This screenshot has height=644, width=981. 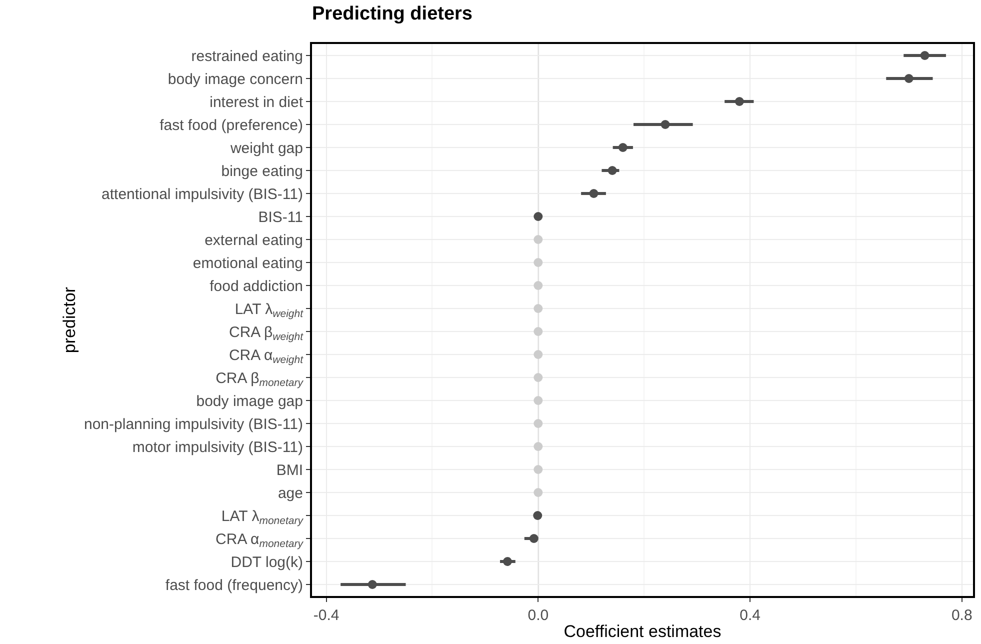 What do you see at coordinates (290, 493) in the screenshot?
I see `y-tick-label: age` at bounding box center [290, 493].